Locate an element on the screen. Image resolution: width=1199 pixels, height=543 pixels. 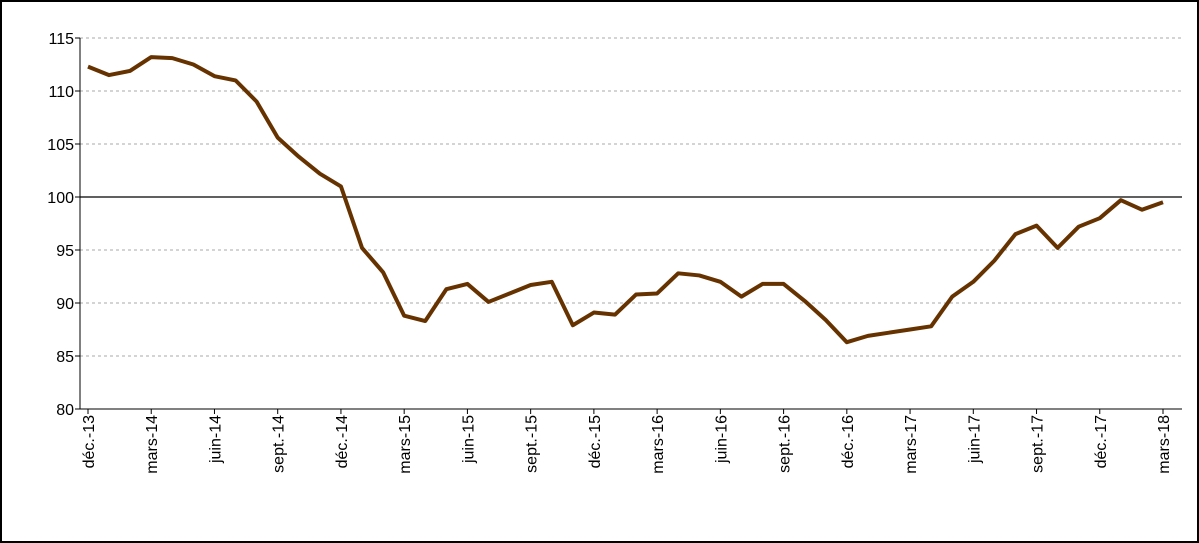
x-tick-label: mars-14 is located at coordinates (152, 444).